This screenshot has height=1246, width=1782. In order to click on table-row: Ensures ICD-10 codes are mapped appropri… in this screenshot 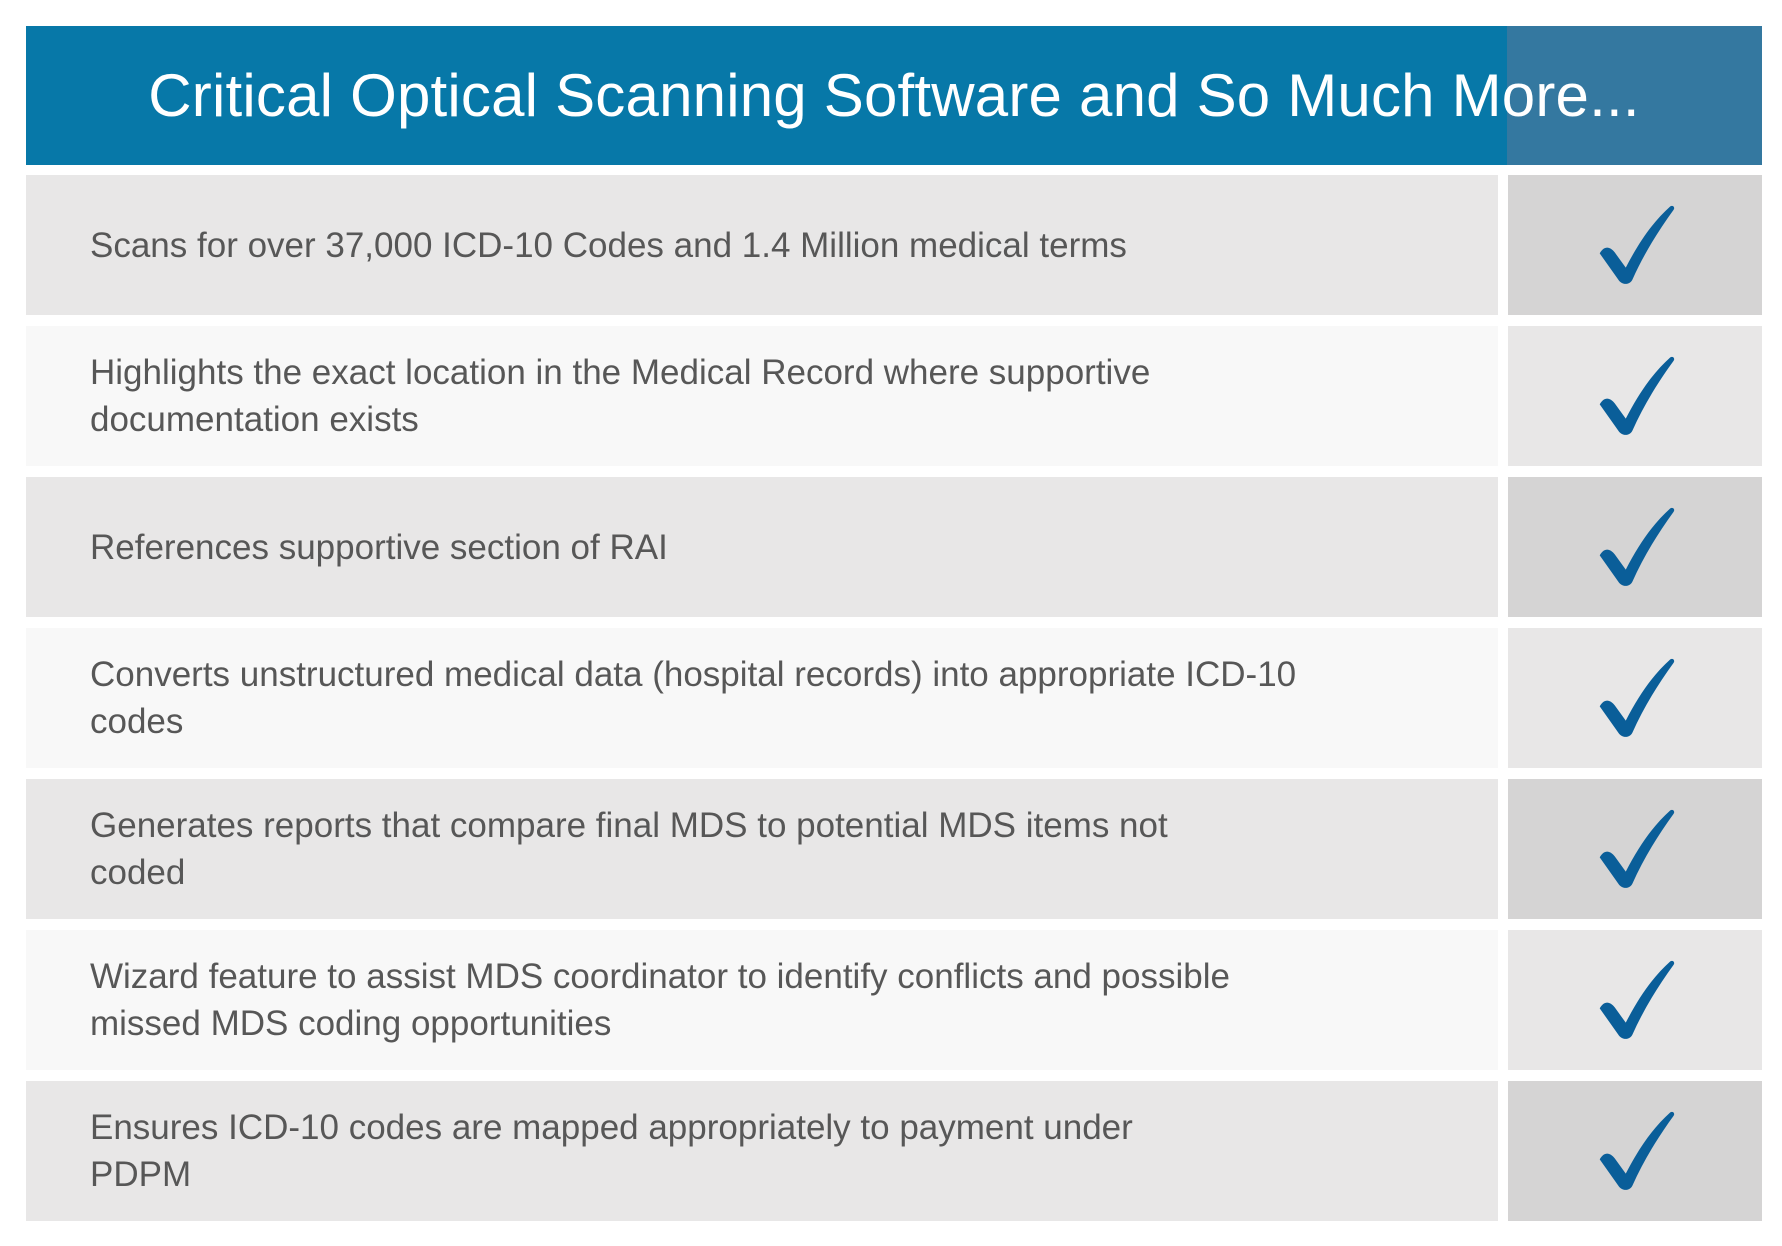, I will do `click(894, 1151)`.